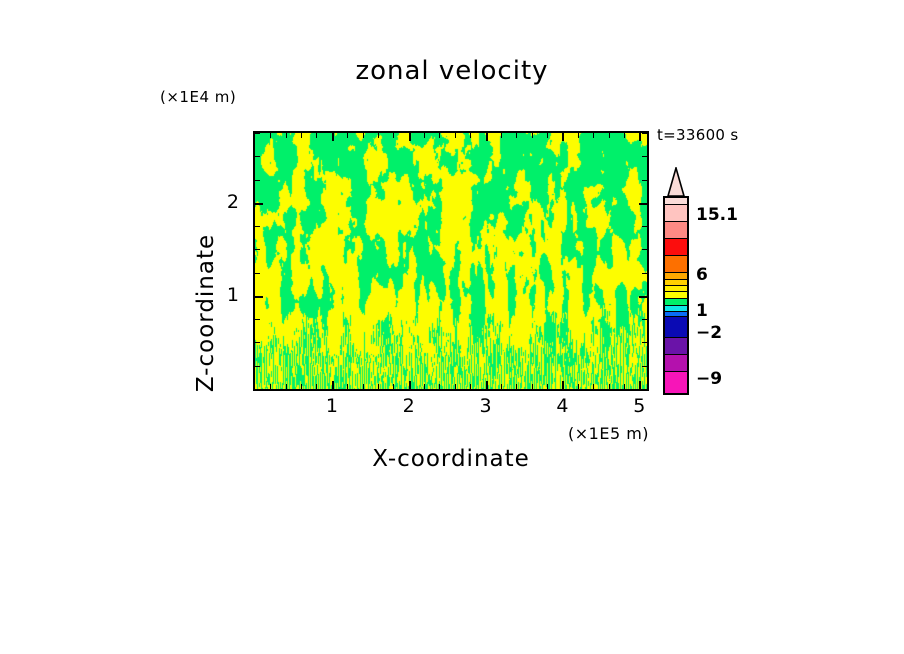  I want to click on colorbar-tick-label: 15.1, so click(717, 215).